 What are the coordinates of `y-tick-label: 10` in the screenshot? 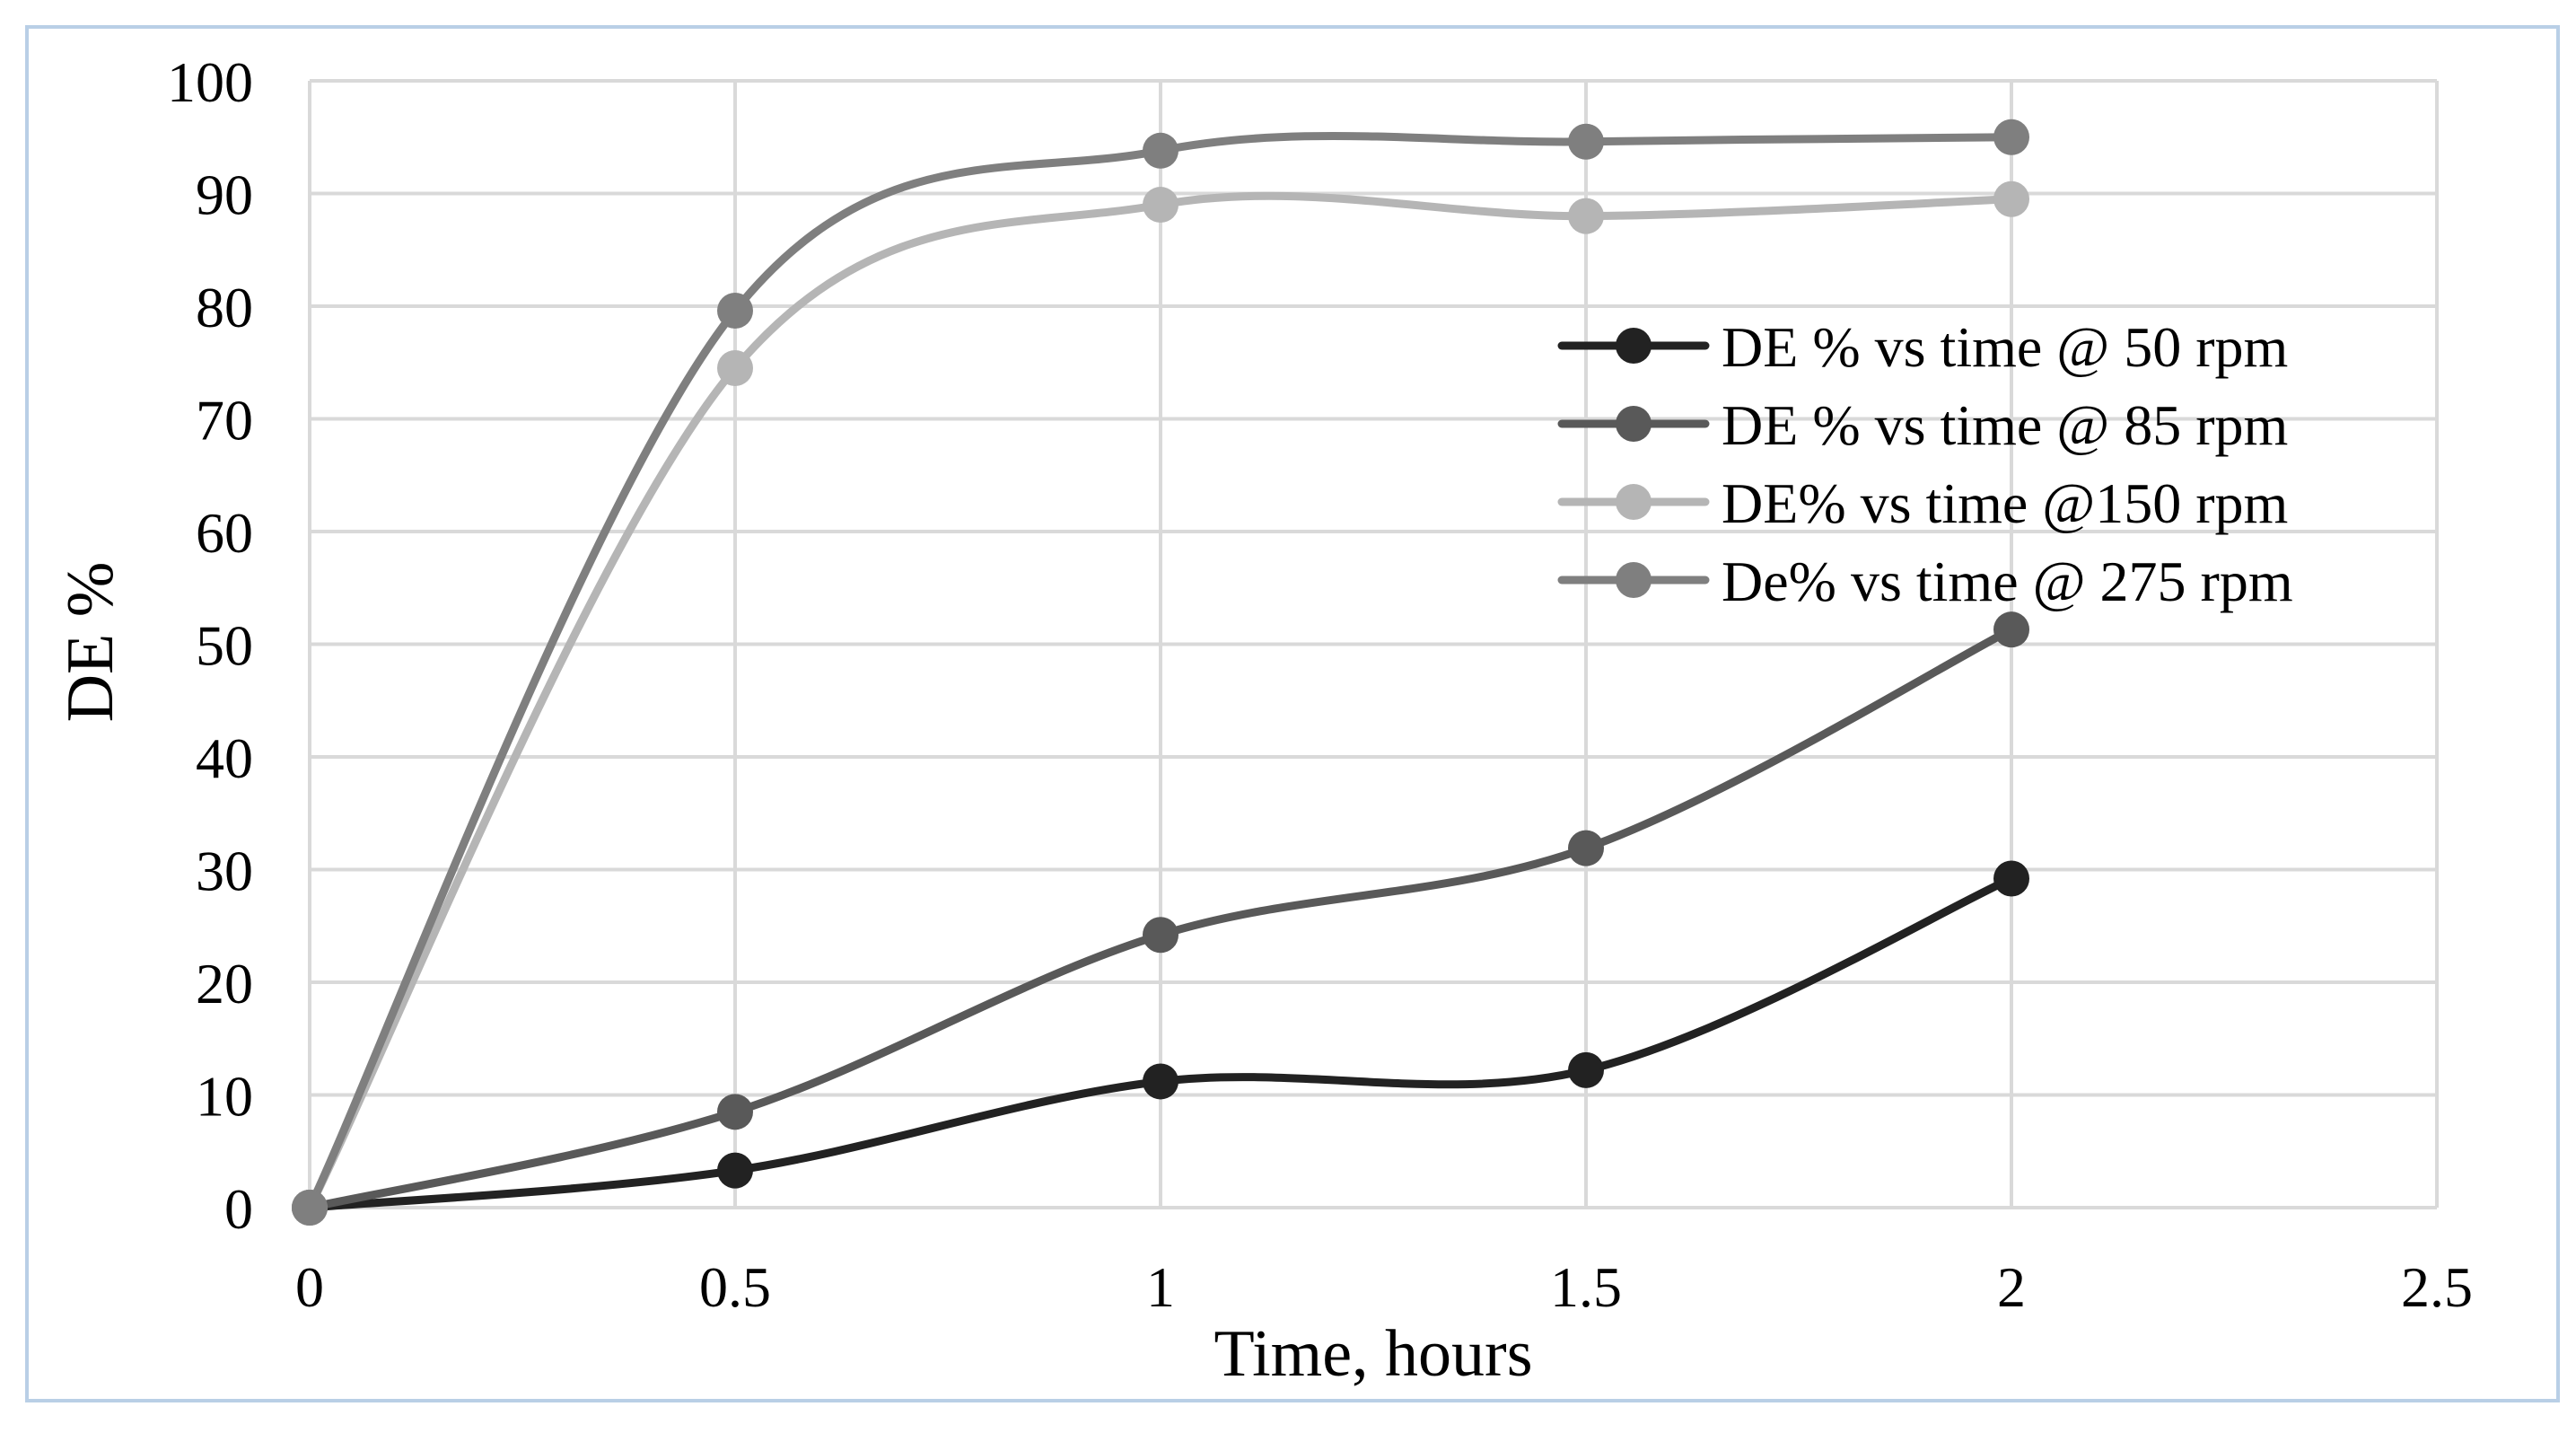 It's located at (224, 1097).